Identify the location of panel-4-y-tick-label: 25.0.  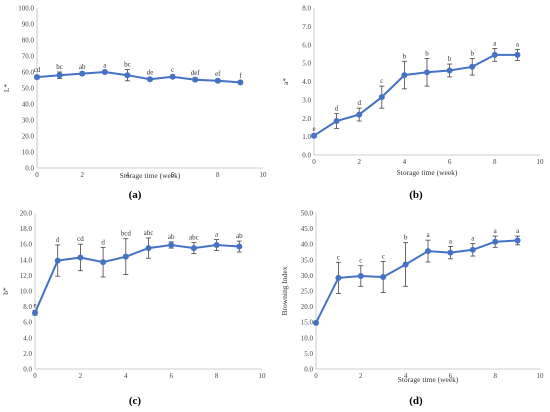
(307, 292).